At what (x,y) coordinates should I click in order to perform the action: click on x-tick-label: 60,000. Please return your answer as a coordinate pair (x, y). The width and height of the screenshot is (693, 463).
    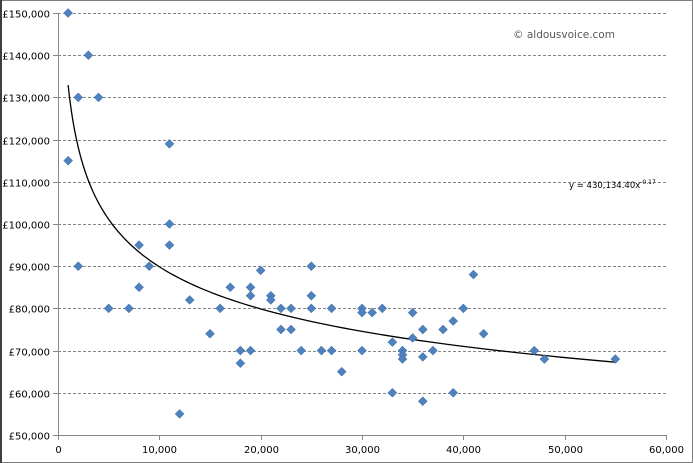
    Looking at the image, I should click on (666, 450).